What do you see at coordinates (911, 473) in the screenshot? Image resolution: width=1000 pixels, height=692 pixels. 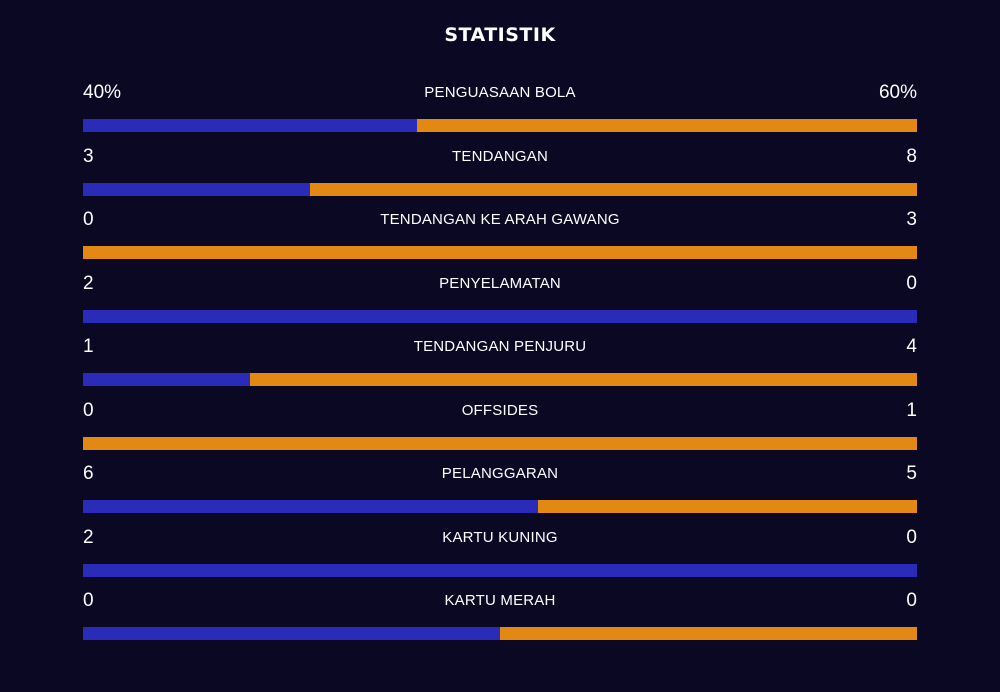 I see `right-value: 5` at bounding box center [911, 473].